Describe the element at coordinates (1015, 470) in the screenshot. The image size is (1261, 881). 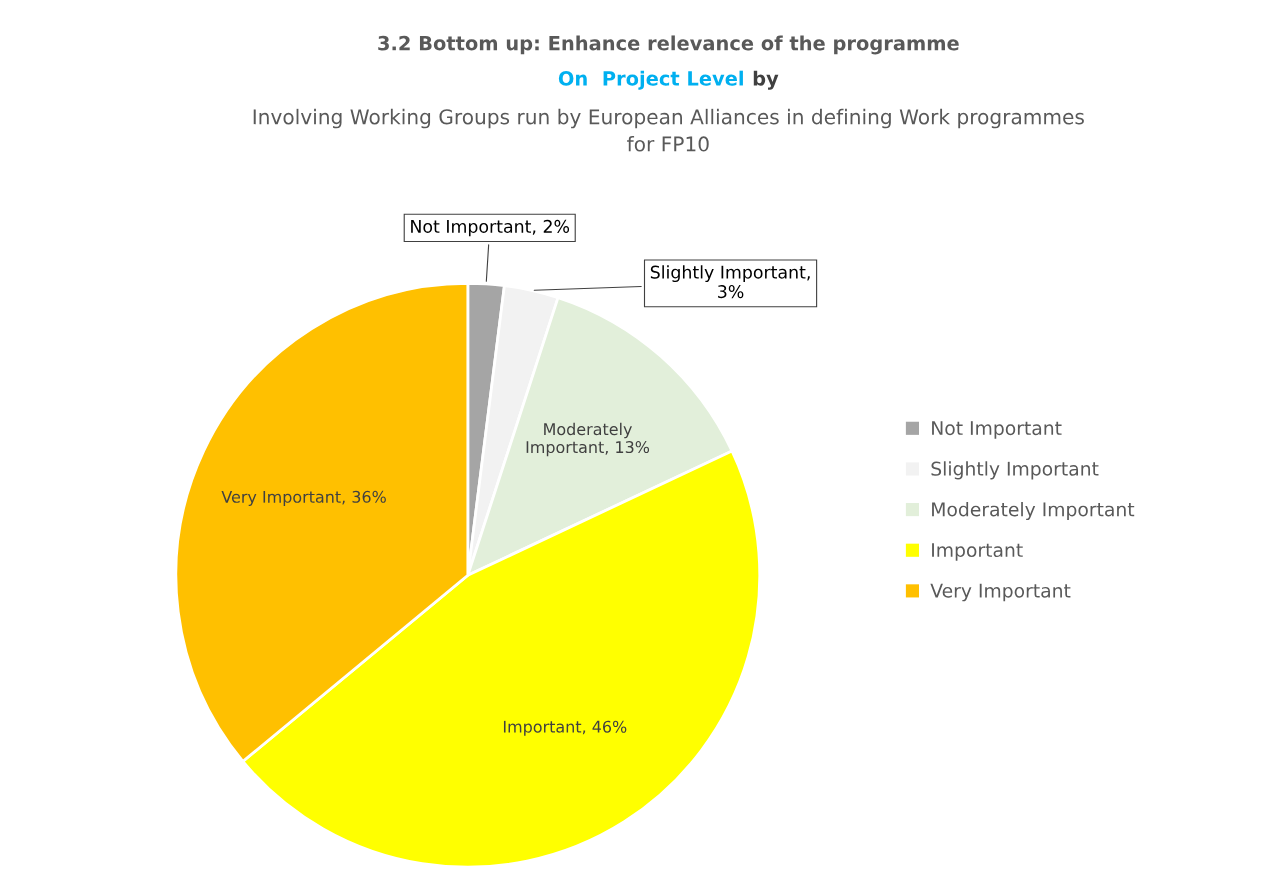
I see `legend-label: Slightly Important` at that location.